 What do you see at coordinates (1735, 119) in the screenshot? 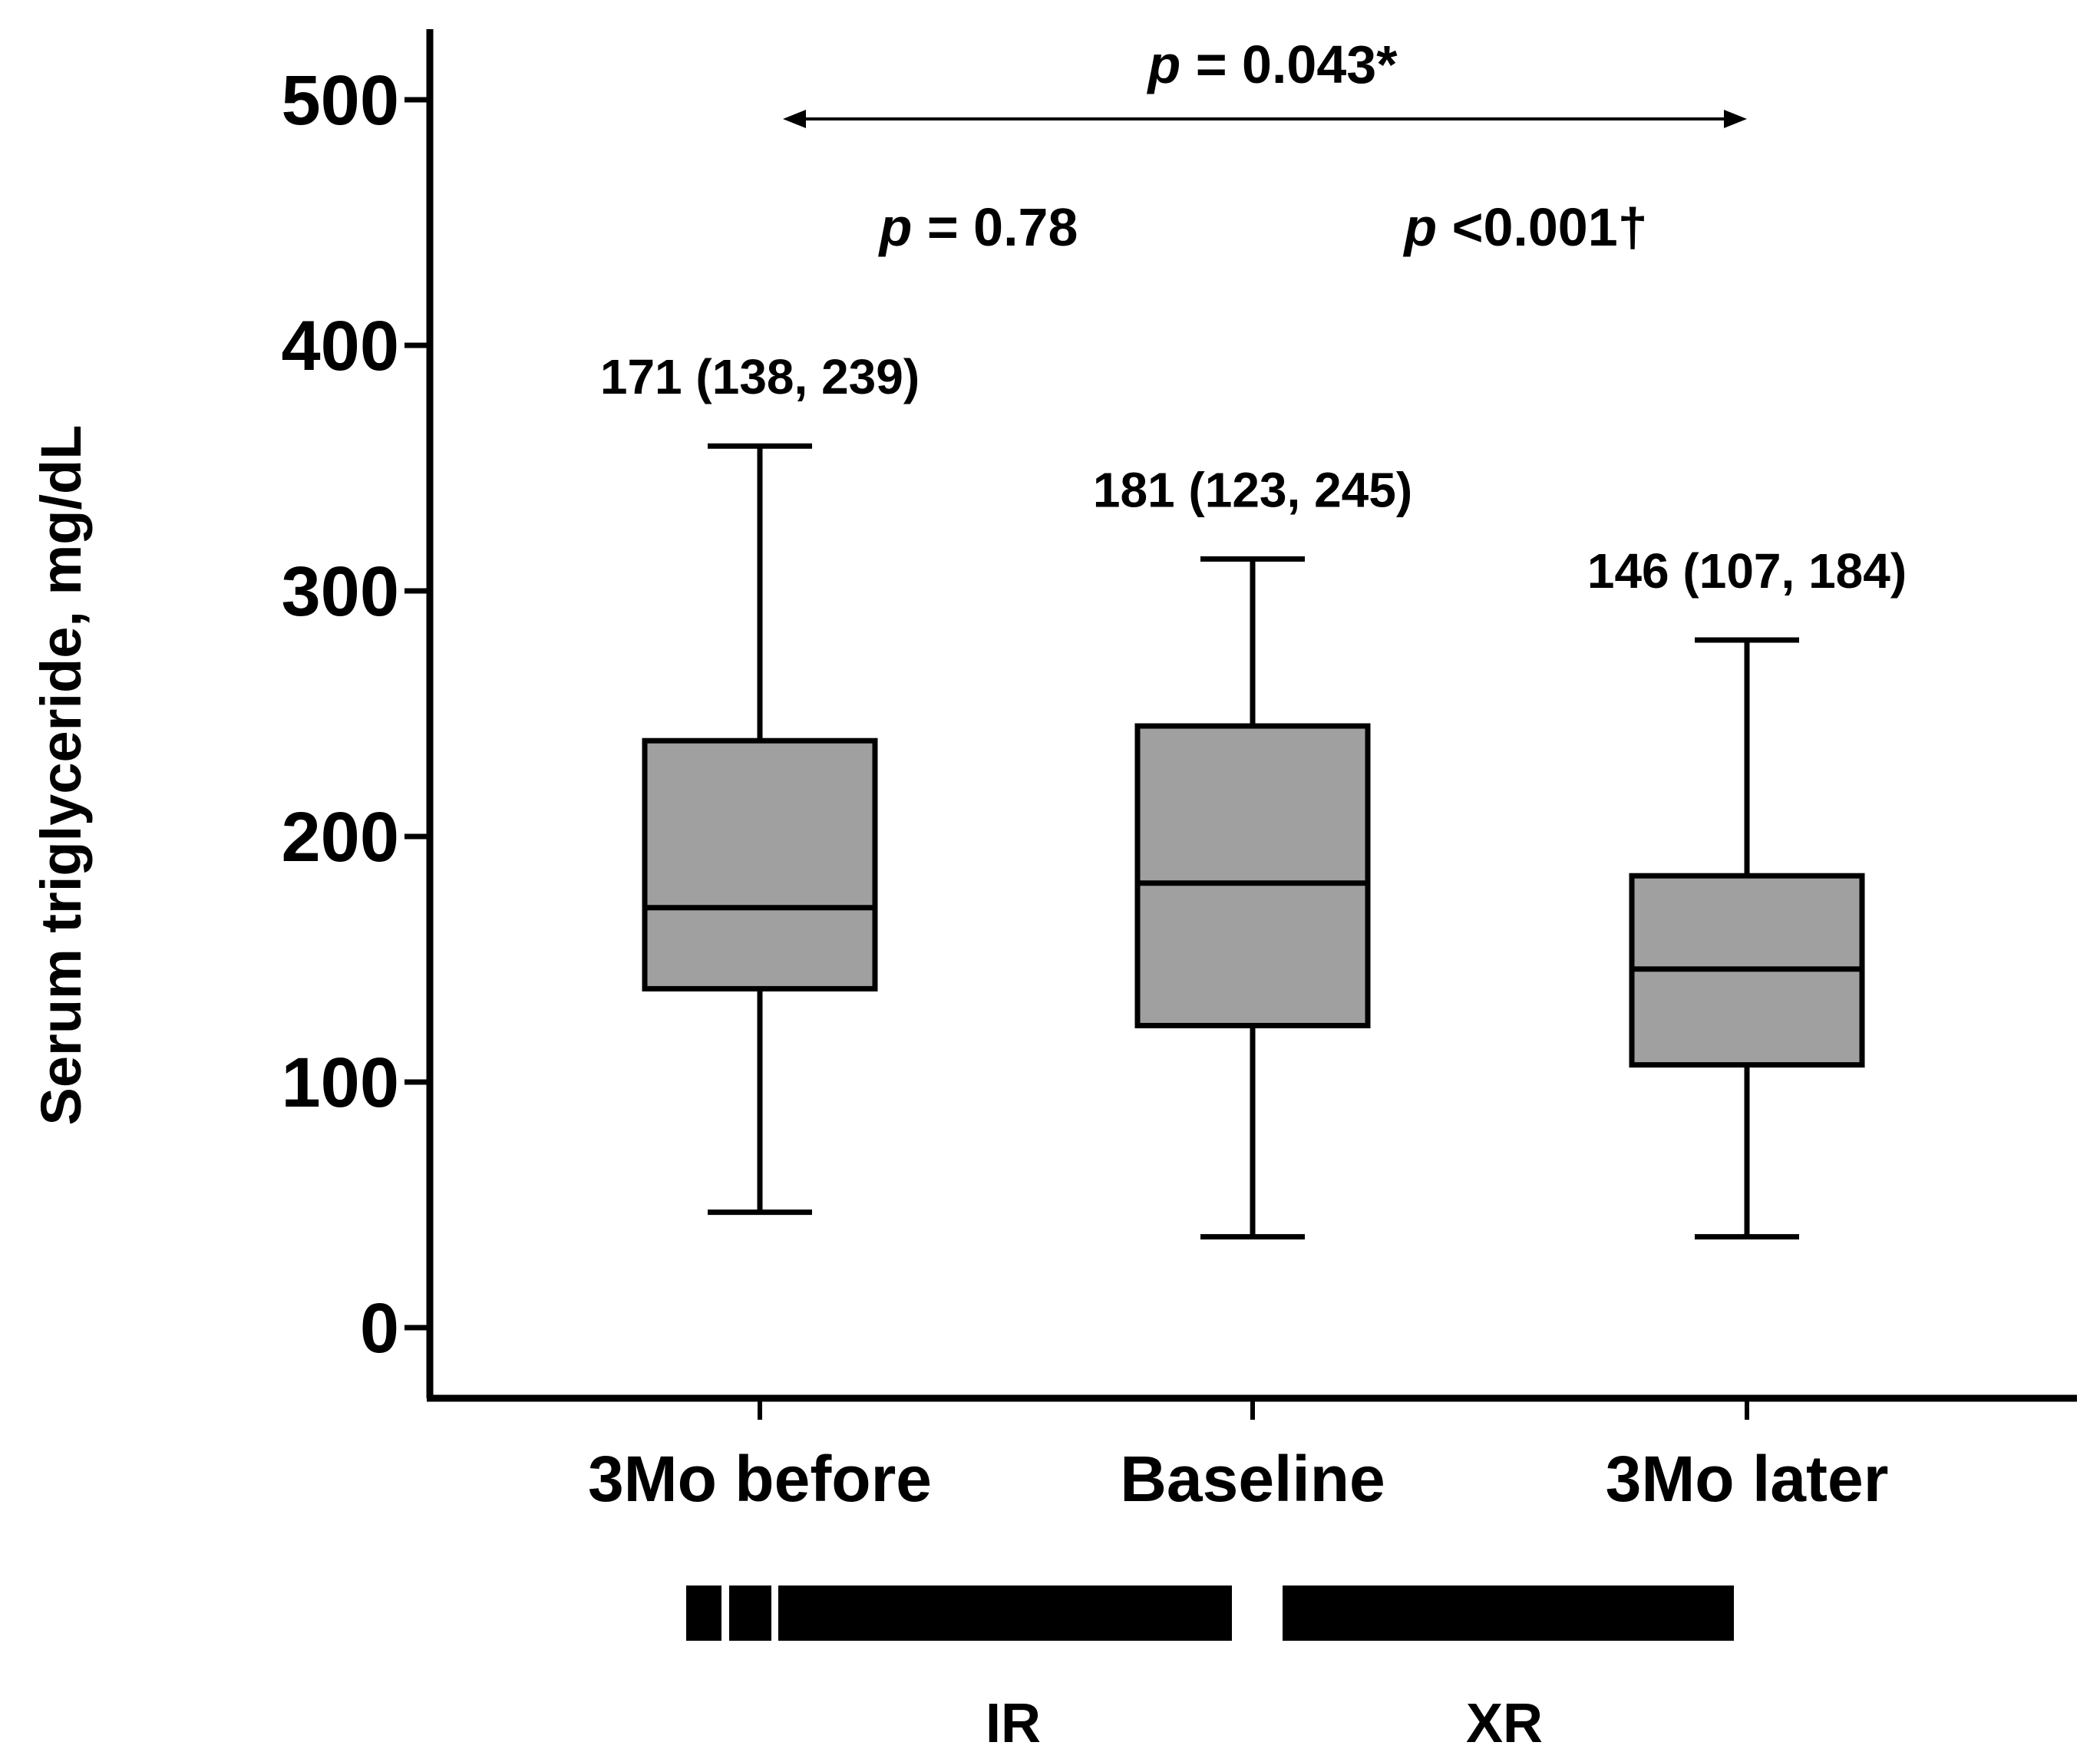
I see `arrow-head-right` at bounding box center [1735, 119].